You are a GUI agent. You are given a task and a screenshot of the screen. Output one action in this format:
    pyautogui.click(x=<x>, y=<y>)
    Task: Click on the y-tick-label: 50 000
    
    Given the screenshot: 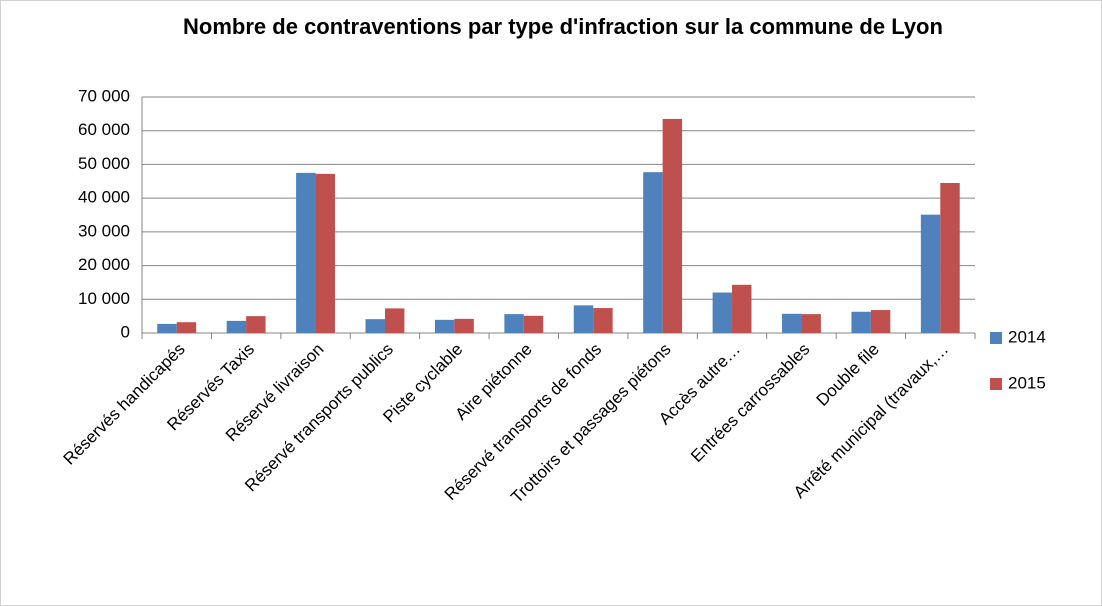 What is the action you would take?
    pyautogui.click(x=104, y=163)
    